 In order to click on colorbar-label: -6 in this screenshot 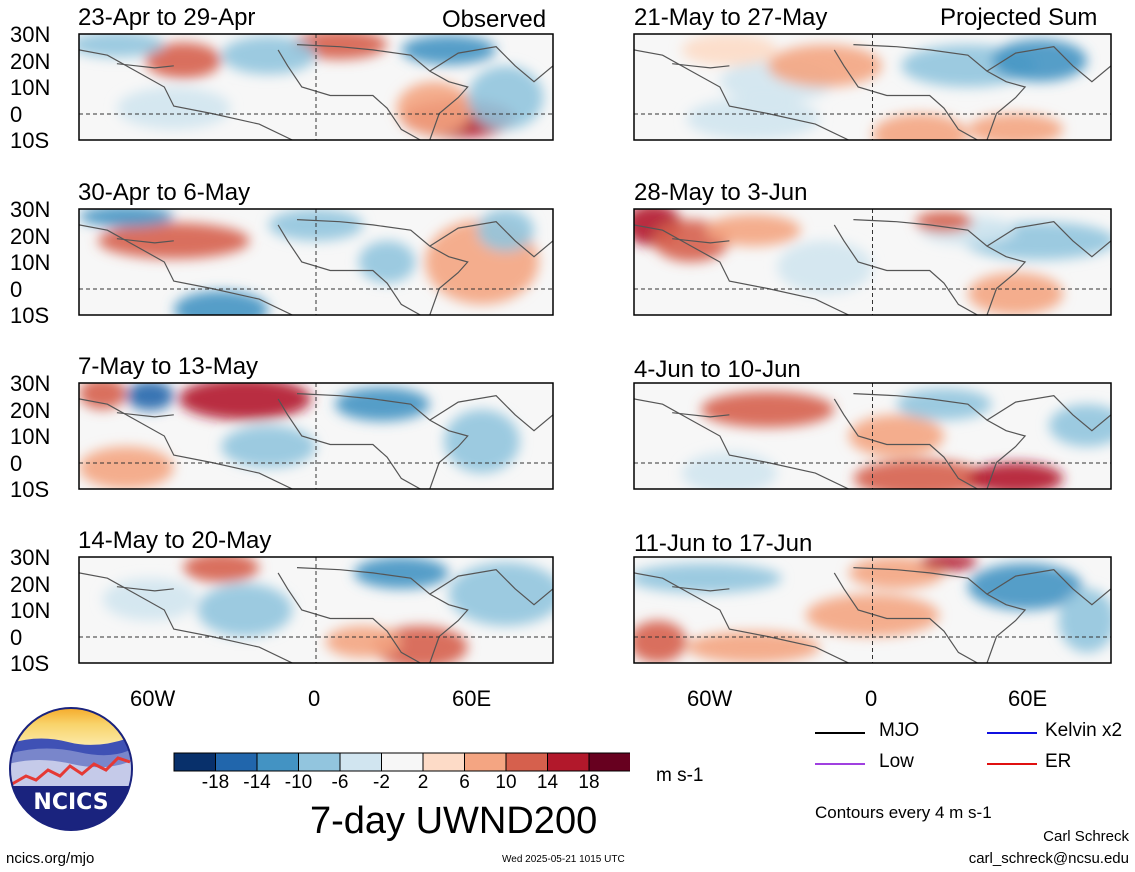, I will do `click(340, 782)`.